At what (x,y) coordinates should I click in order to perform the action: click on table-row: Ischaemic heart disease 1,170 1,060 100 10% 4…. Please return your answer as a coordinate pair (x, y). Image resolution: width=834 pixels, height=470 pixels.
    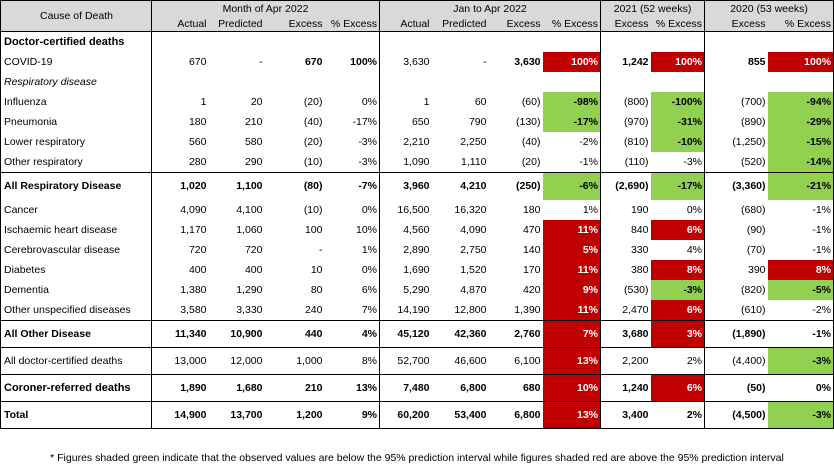
    Looking at the image, I should click on (417, 229).